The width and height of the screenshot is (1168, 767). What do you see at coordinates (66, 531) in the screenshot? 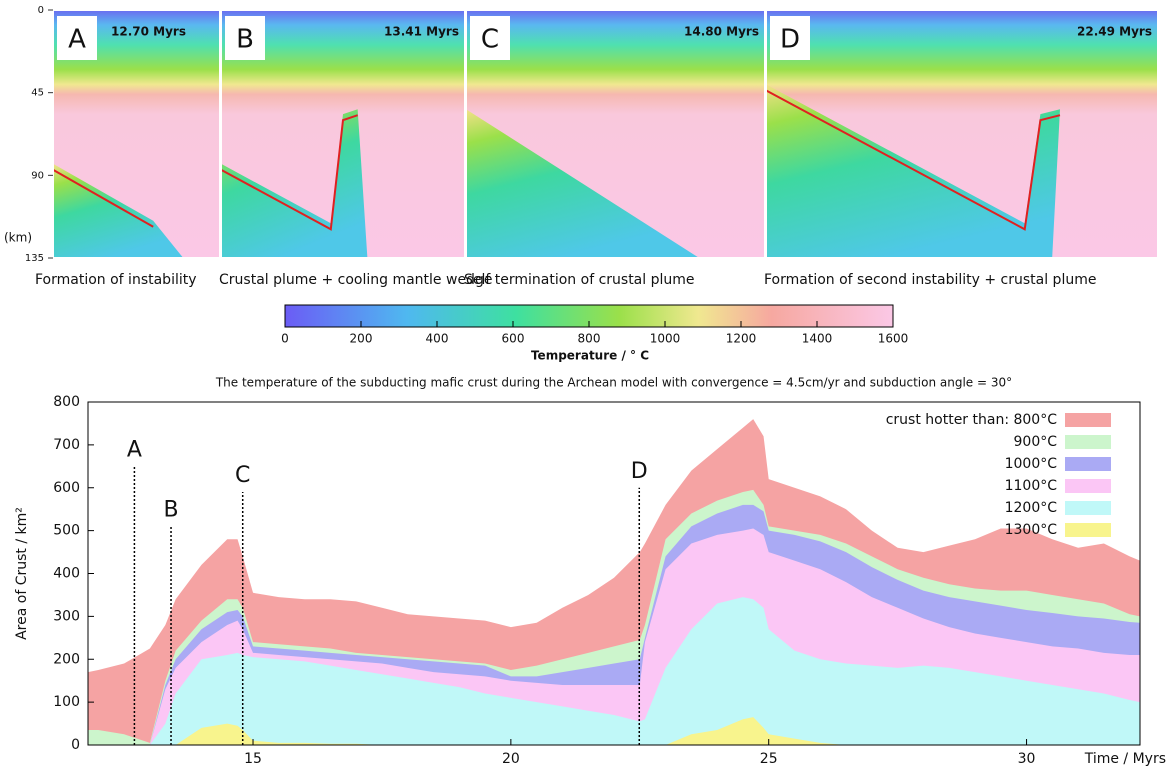
I see `y-tick-label: 500` at bounding box center [66, 531].